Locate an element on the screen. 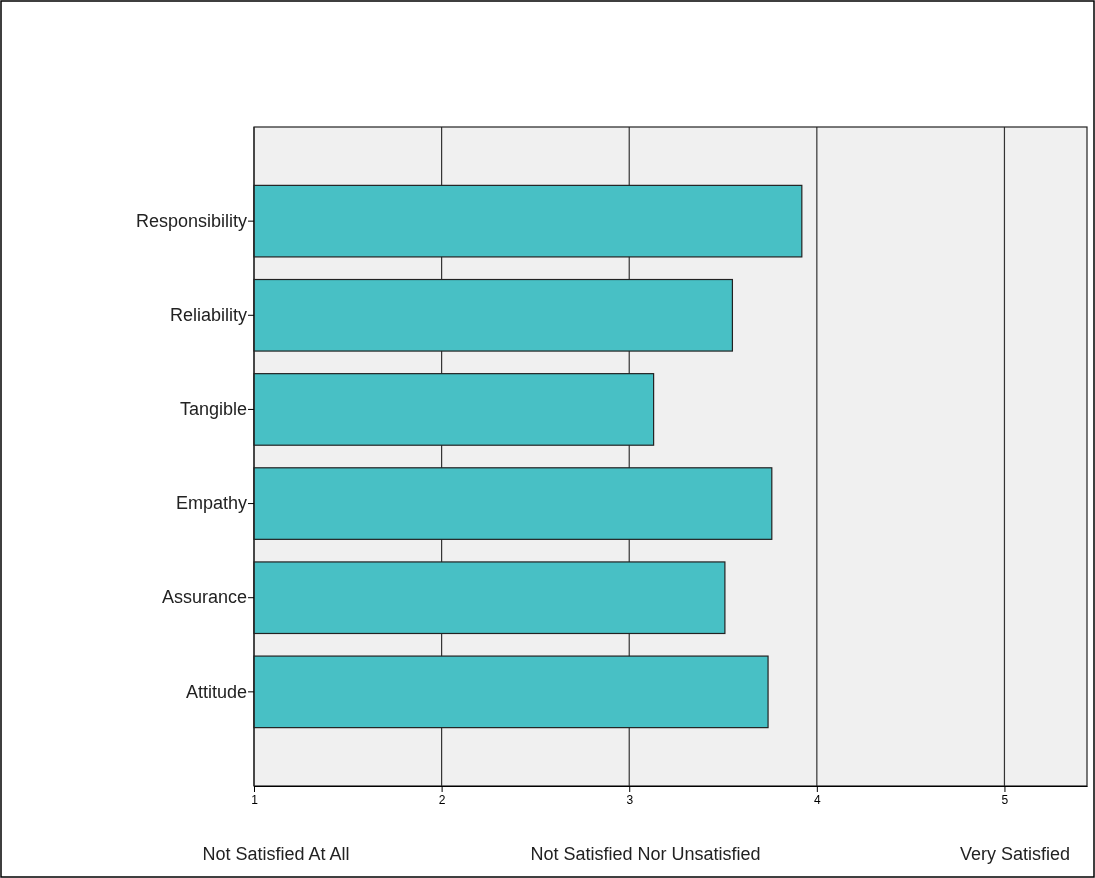 This screenshot has width=1095, height=878. x-tick-label: 2 is located at coordinates (442, 799).